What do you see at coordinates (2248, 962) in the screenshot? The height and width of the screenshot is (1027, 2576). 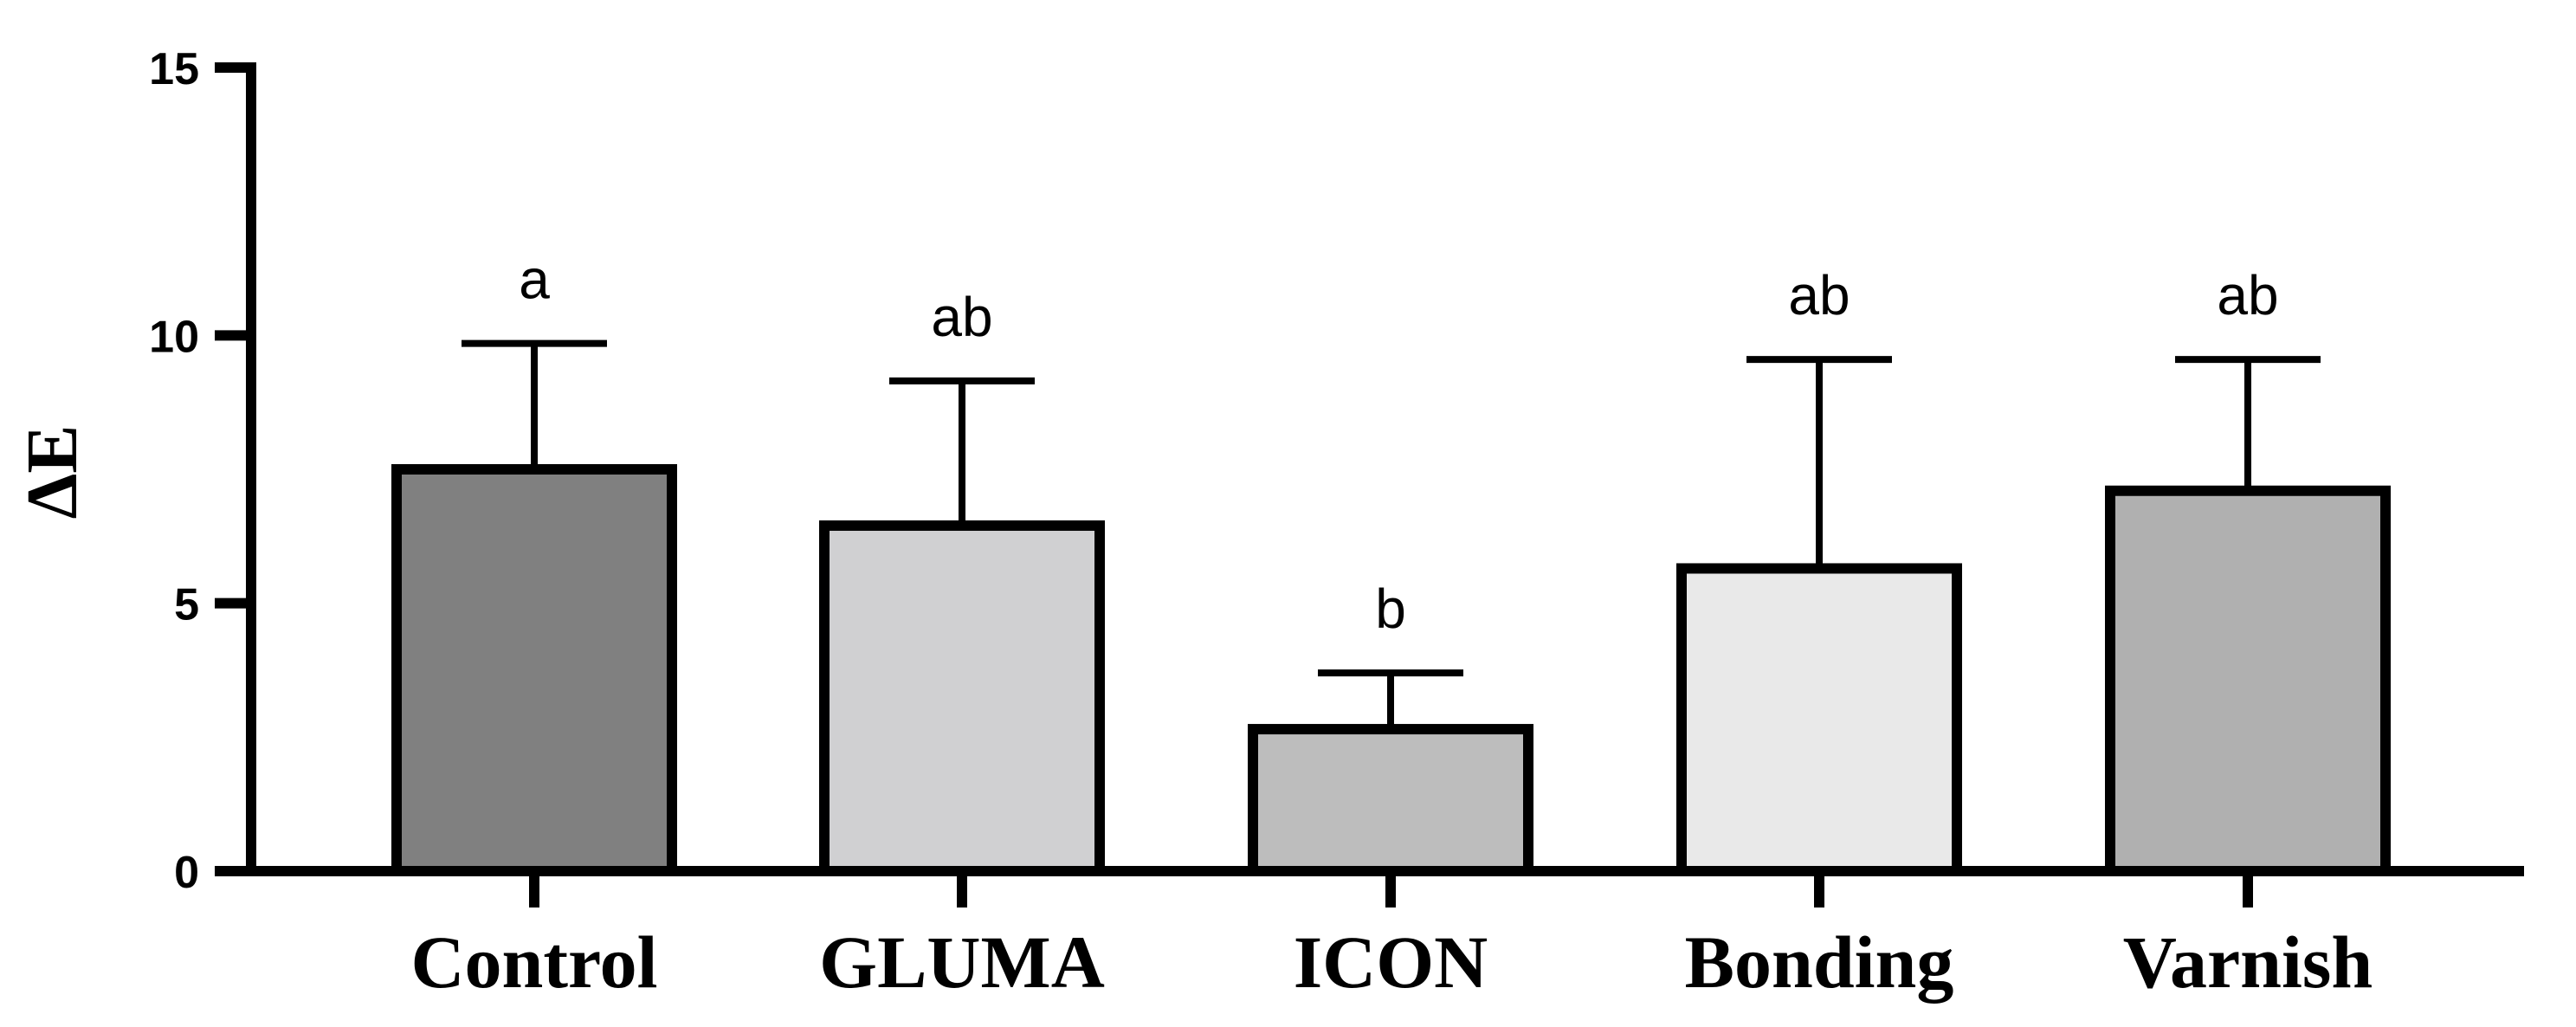 I see `x-tick-label: Varnish` at bounding box center [2248, 962].